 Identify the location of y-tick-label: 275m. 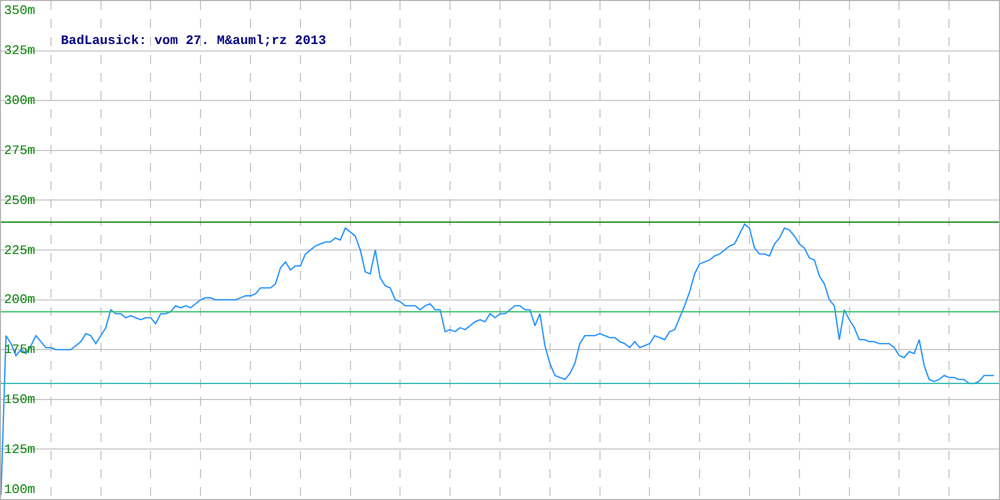
(20, 150).